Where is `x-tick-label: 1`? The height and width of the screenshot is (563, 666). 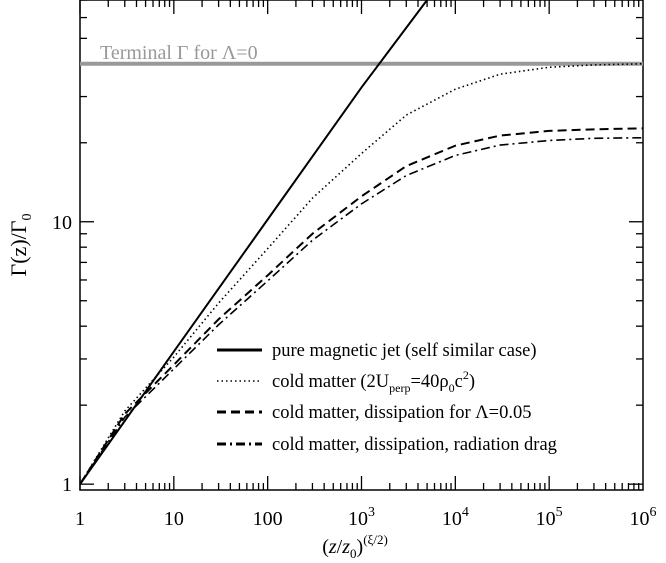 x-tick-label: 1 is located at coordinates (80, 519).